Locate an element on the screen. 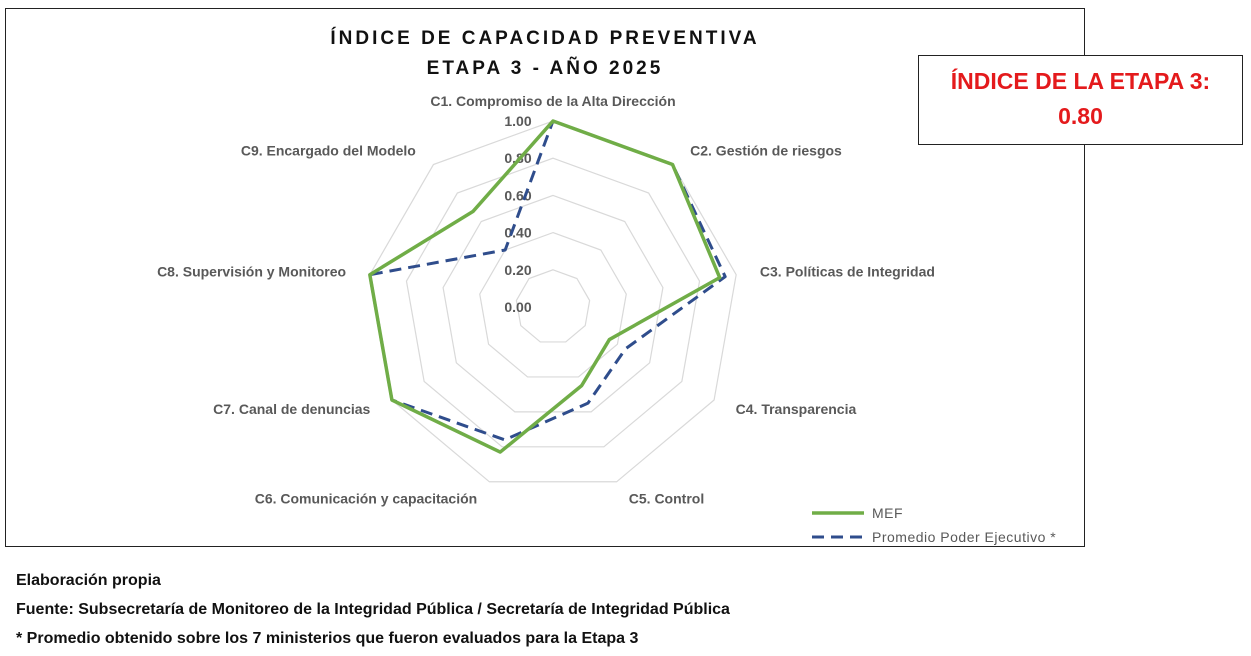  series-line-promedio-poder-ejecutivo is located at coordinates (547, 280).